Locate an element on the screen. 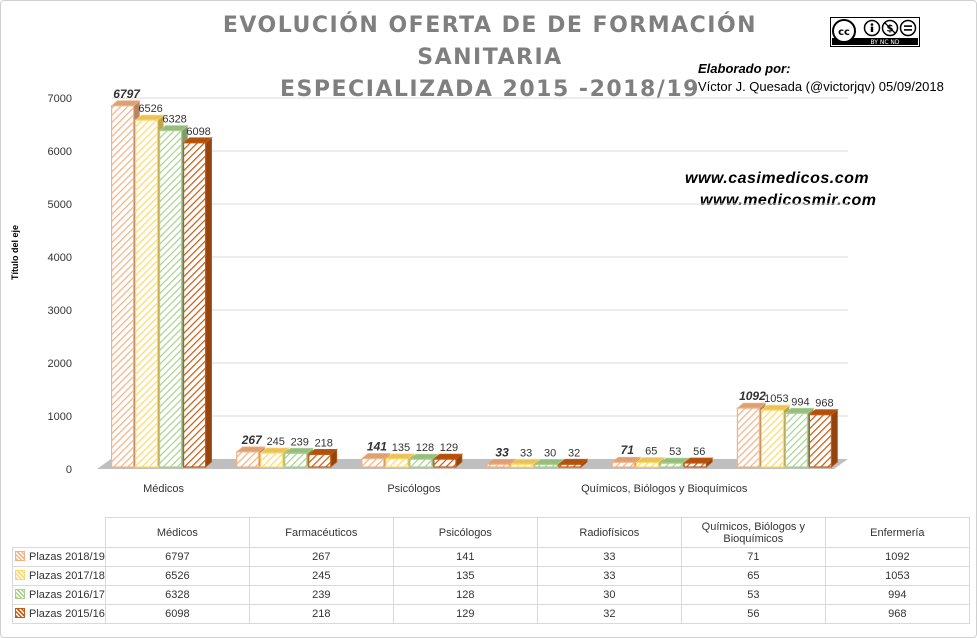 Image resolution: width=977 pixels, height=638 pixels. y-tick-label: 3000 is located at coordinates (60, 311).